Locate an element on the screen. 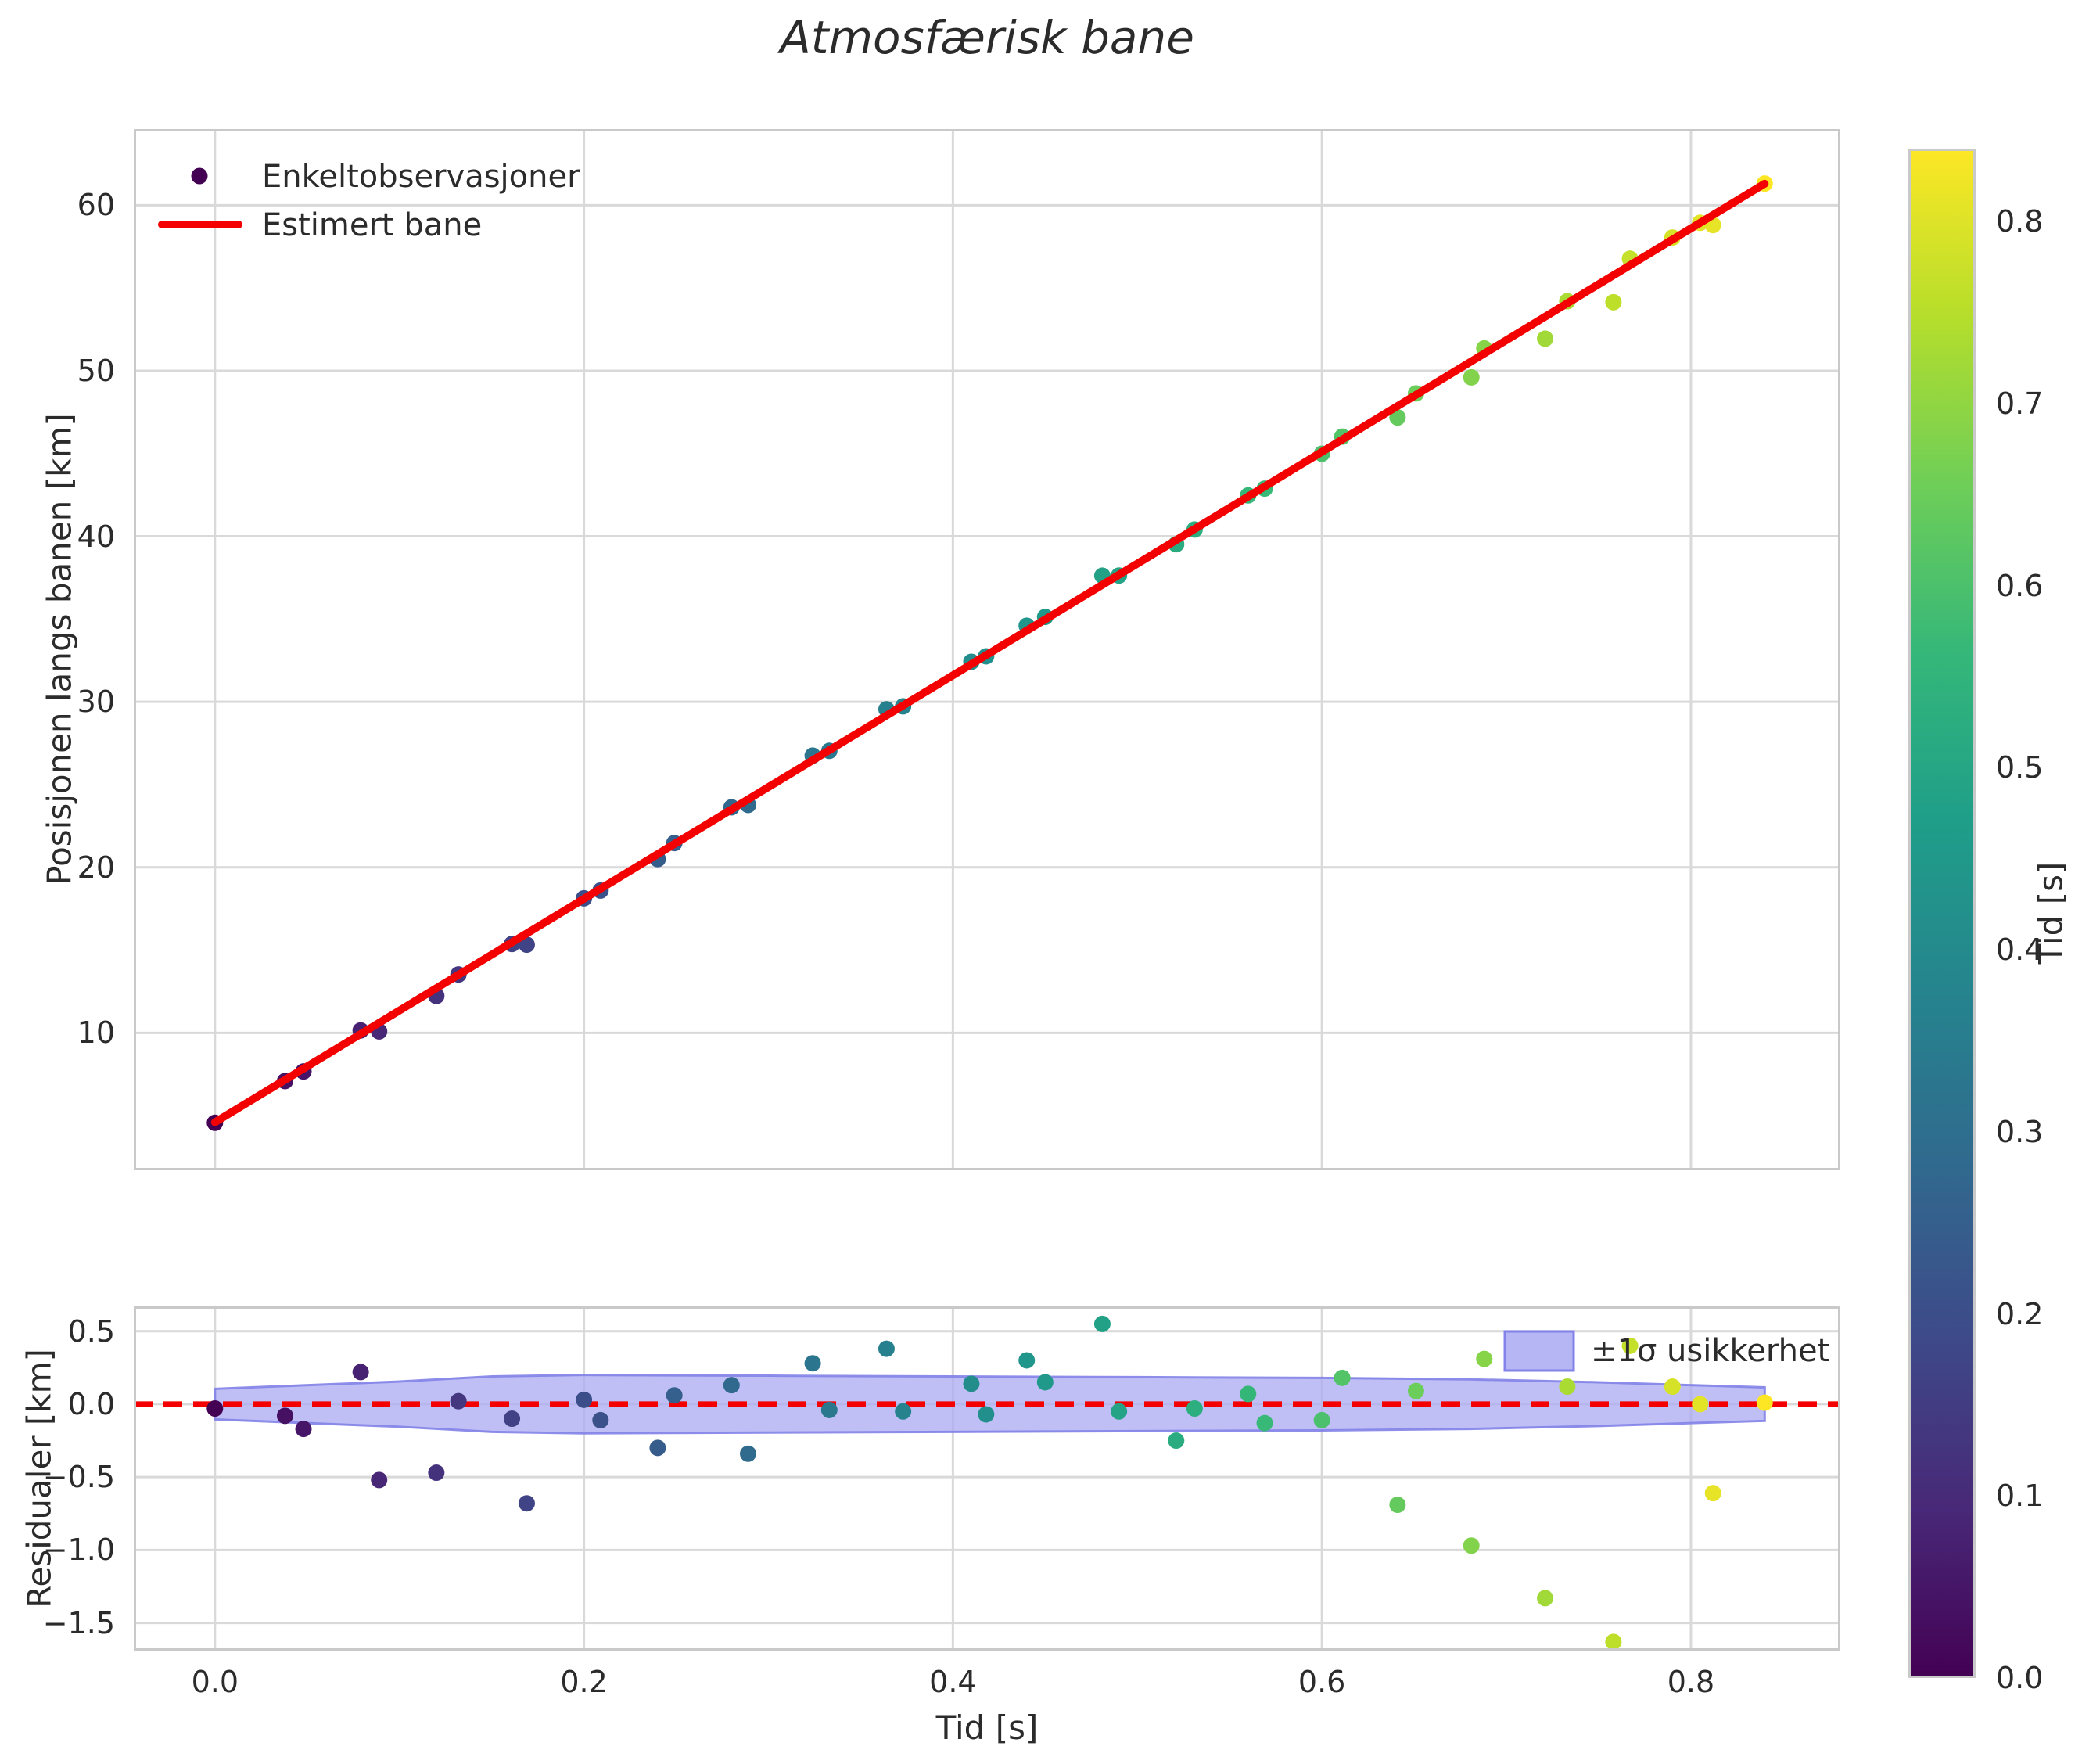 Image resolution: width=2100 pixels, height=1757 pixels. colorbar-tick-label: 0.8 is located at coordinates (2020, 222).